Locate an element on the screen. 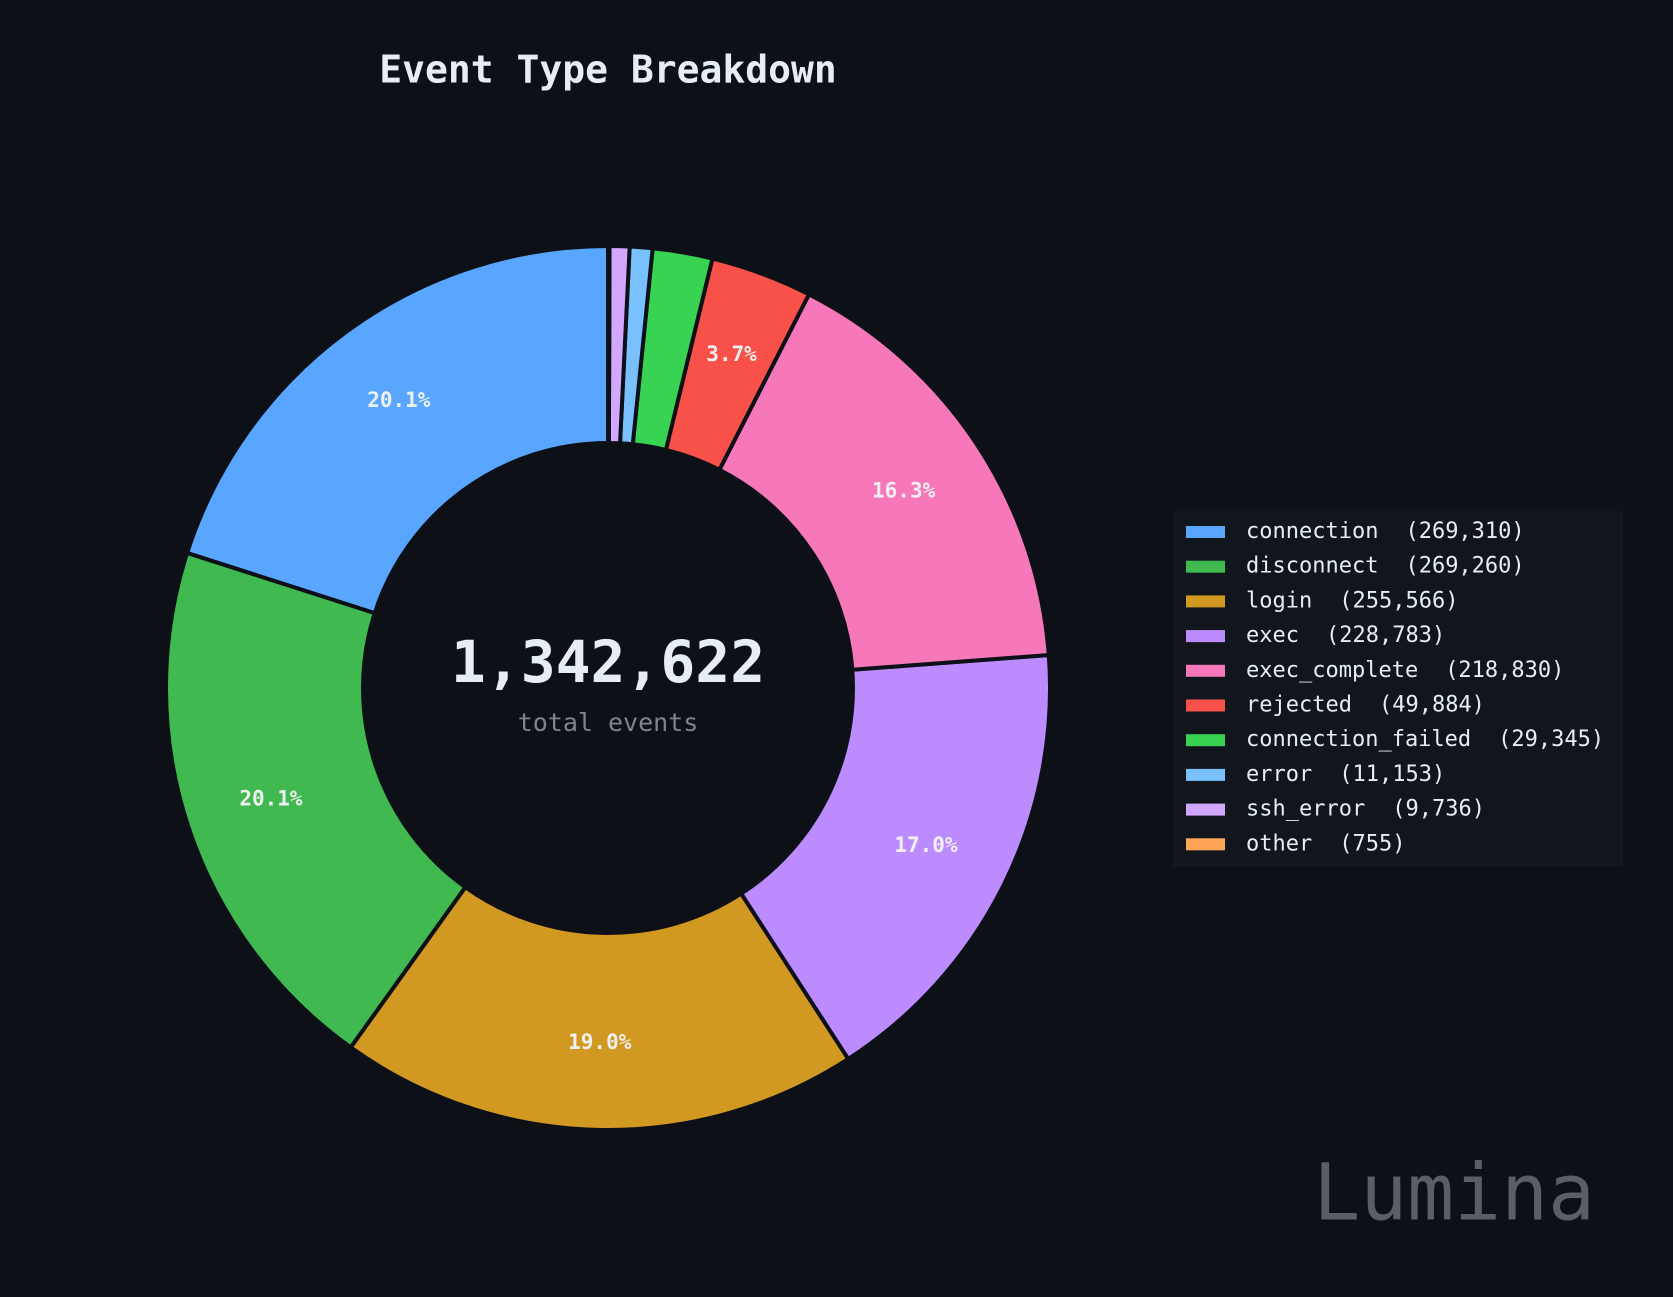 Image resolution: width=1673 pixels, height=1297 pixels. legend-label: login is located at coordinates (1279, 600).